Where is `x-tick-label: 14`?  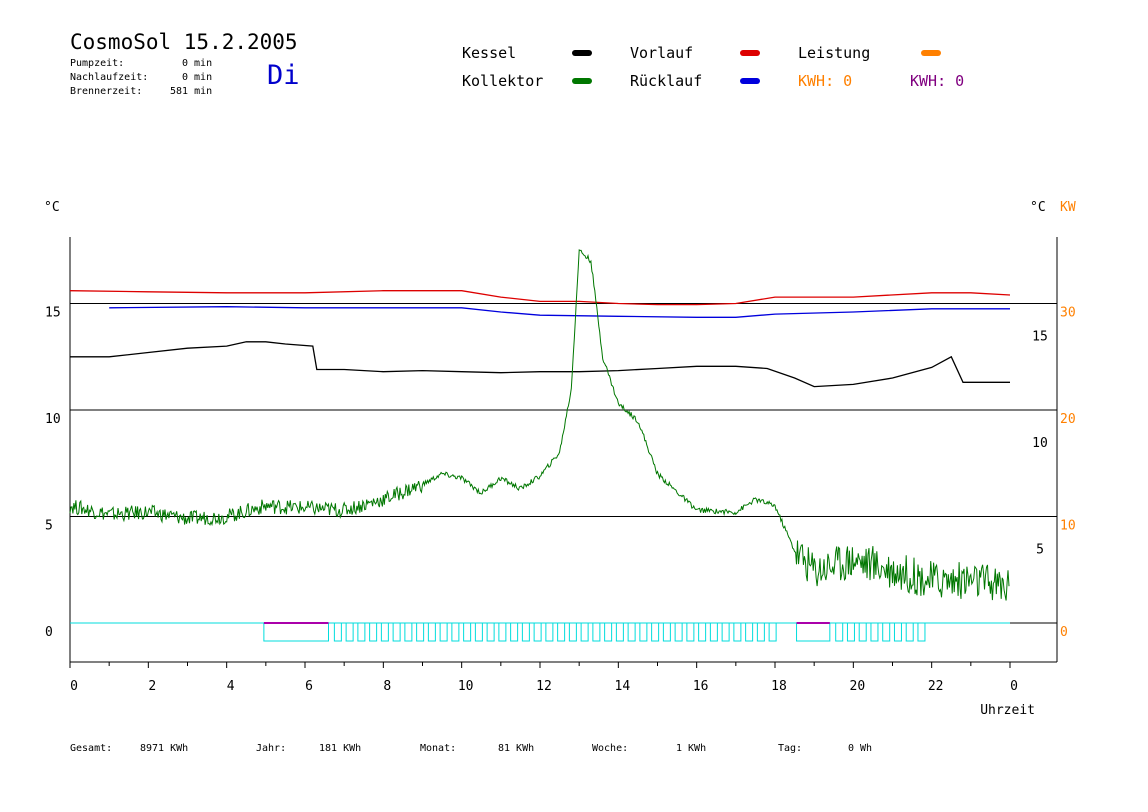 x-tick-label: 14 is located at coordinates (623, 686).